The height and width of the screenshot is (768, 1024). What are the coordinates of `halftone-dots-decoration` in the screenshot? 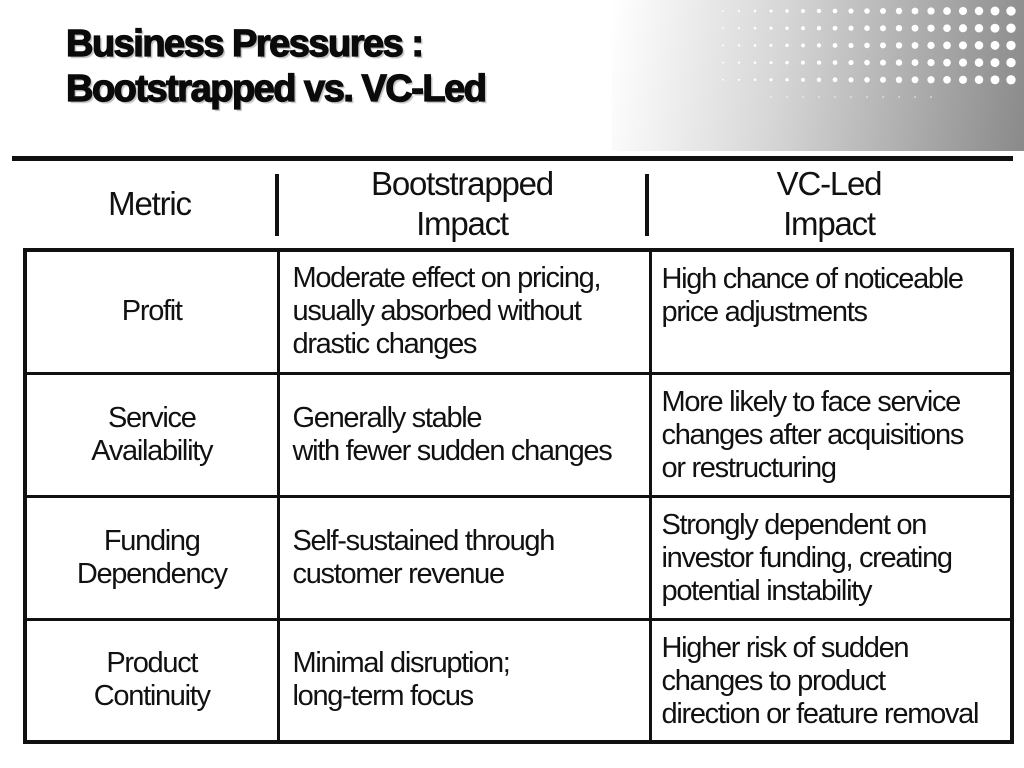 It's located at (818, 75).